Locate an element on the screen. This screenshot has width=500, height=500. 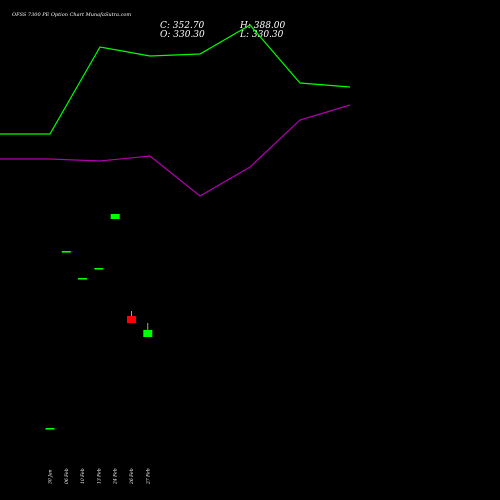
ohlc-open: O: 330.30 is located at coordinates (182, 35).